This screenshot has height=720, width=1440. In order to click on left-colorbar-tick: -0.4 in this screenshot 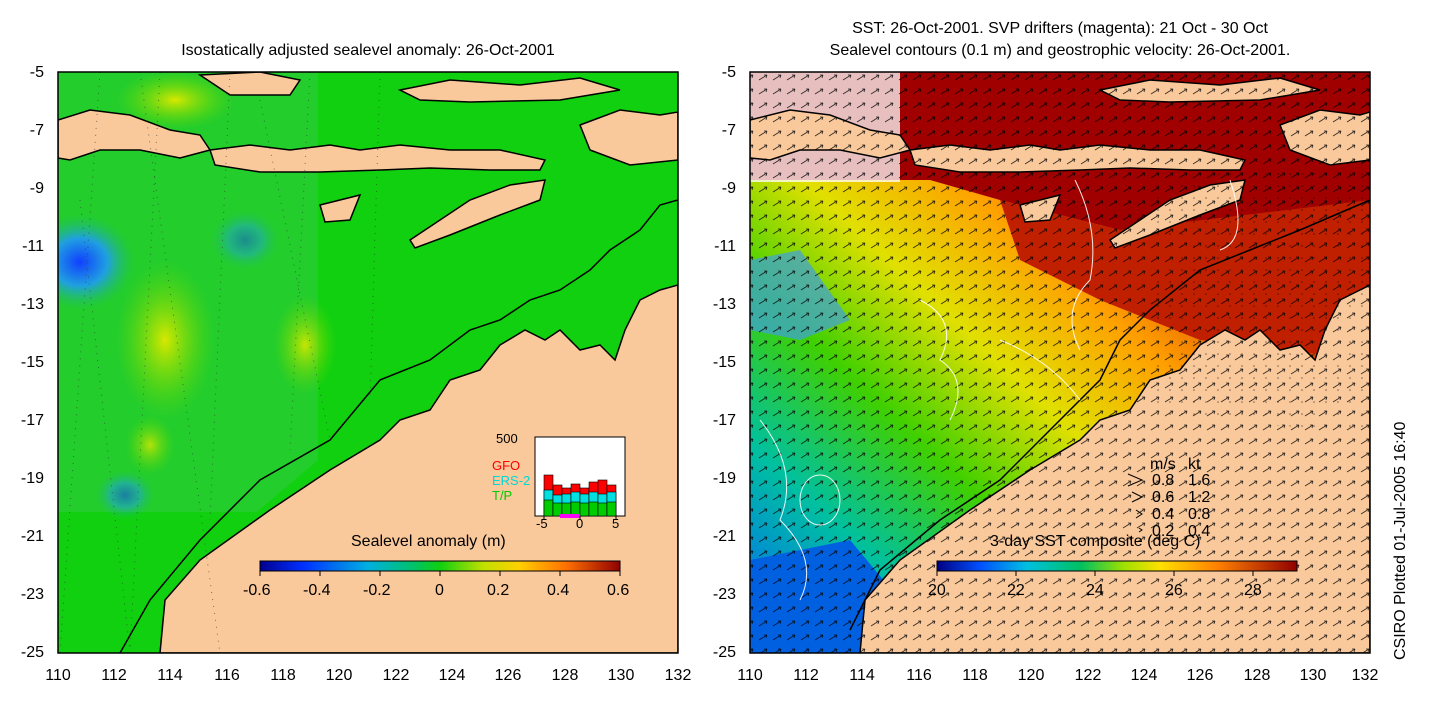, I will do `click(317, 590)`.